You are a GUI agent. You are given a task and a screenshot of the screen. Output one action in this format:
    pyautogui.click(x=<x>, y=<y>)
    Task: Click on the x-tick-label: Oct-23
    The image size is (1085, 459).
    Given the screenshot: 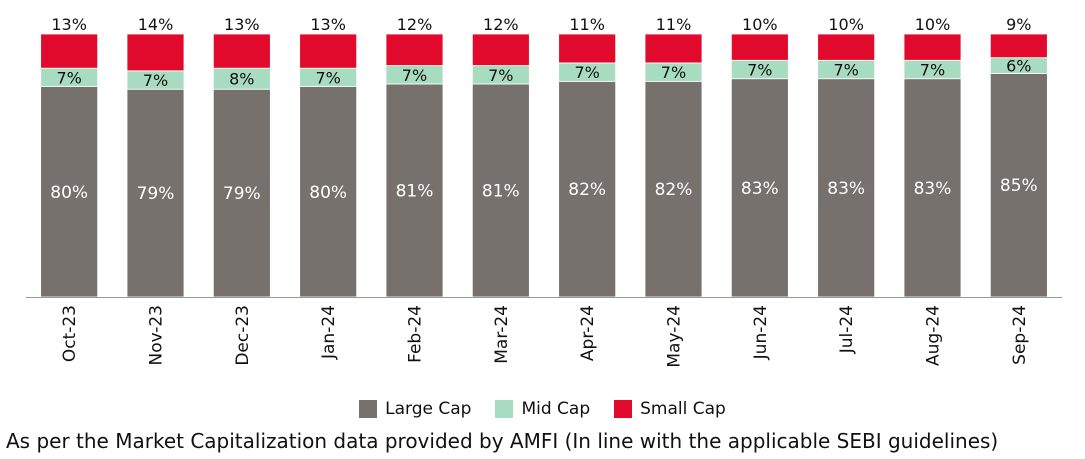 What is the action you would take?
    pyautogui.click(x=70, y=333)
    